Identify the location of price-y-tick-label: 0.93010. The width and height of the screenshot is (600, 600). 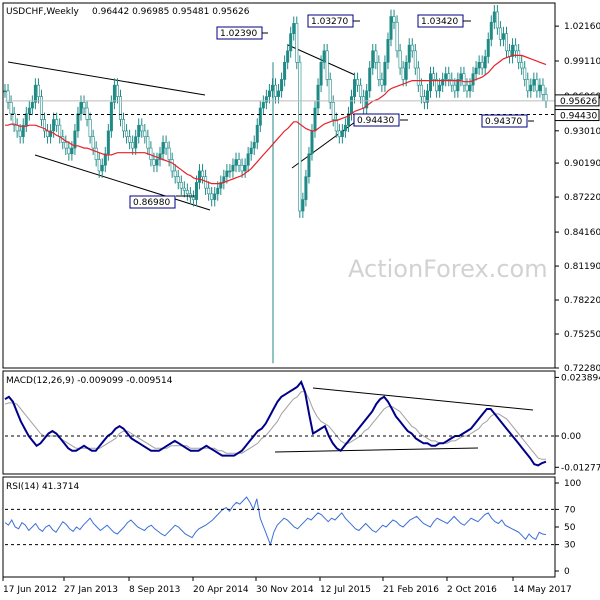
(582, 132).